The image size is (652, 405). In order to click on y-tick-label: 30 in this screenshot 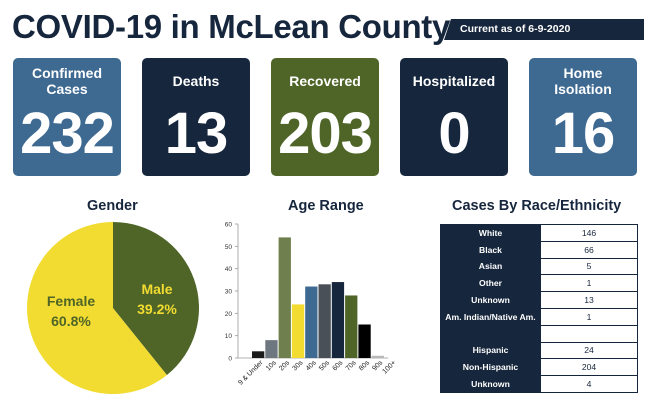, I will do `click(229, 292)`.